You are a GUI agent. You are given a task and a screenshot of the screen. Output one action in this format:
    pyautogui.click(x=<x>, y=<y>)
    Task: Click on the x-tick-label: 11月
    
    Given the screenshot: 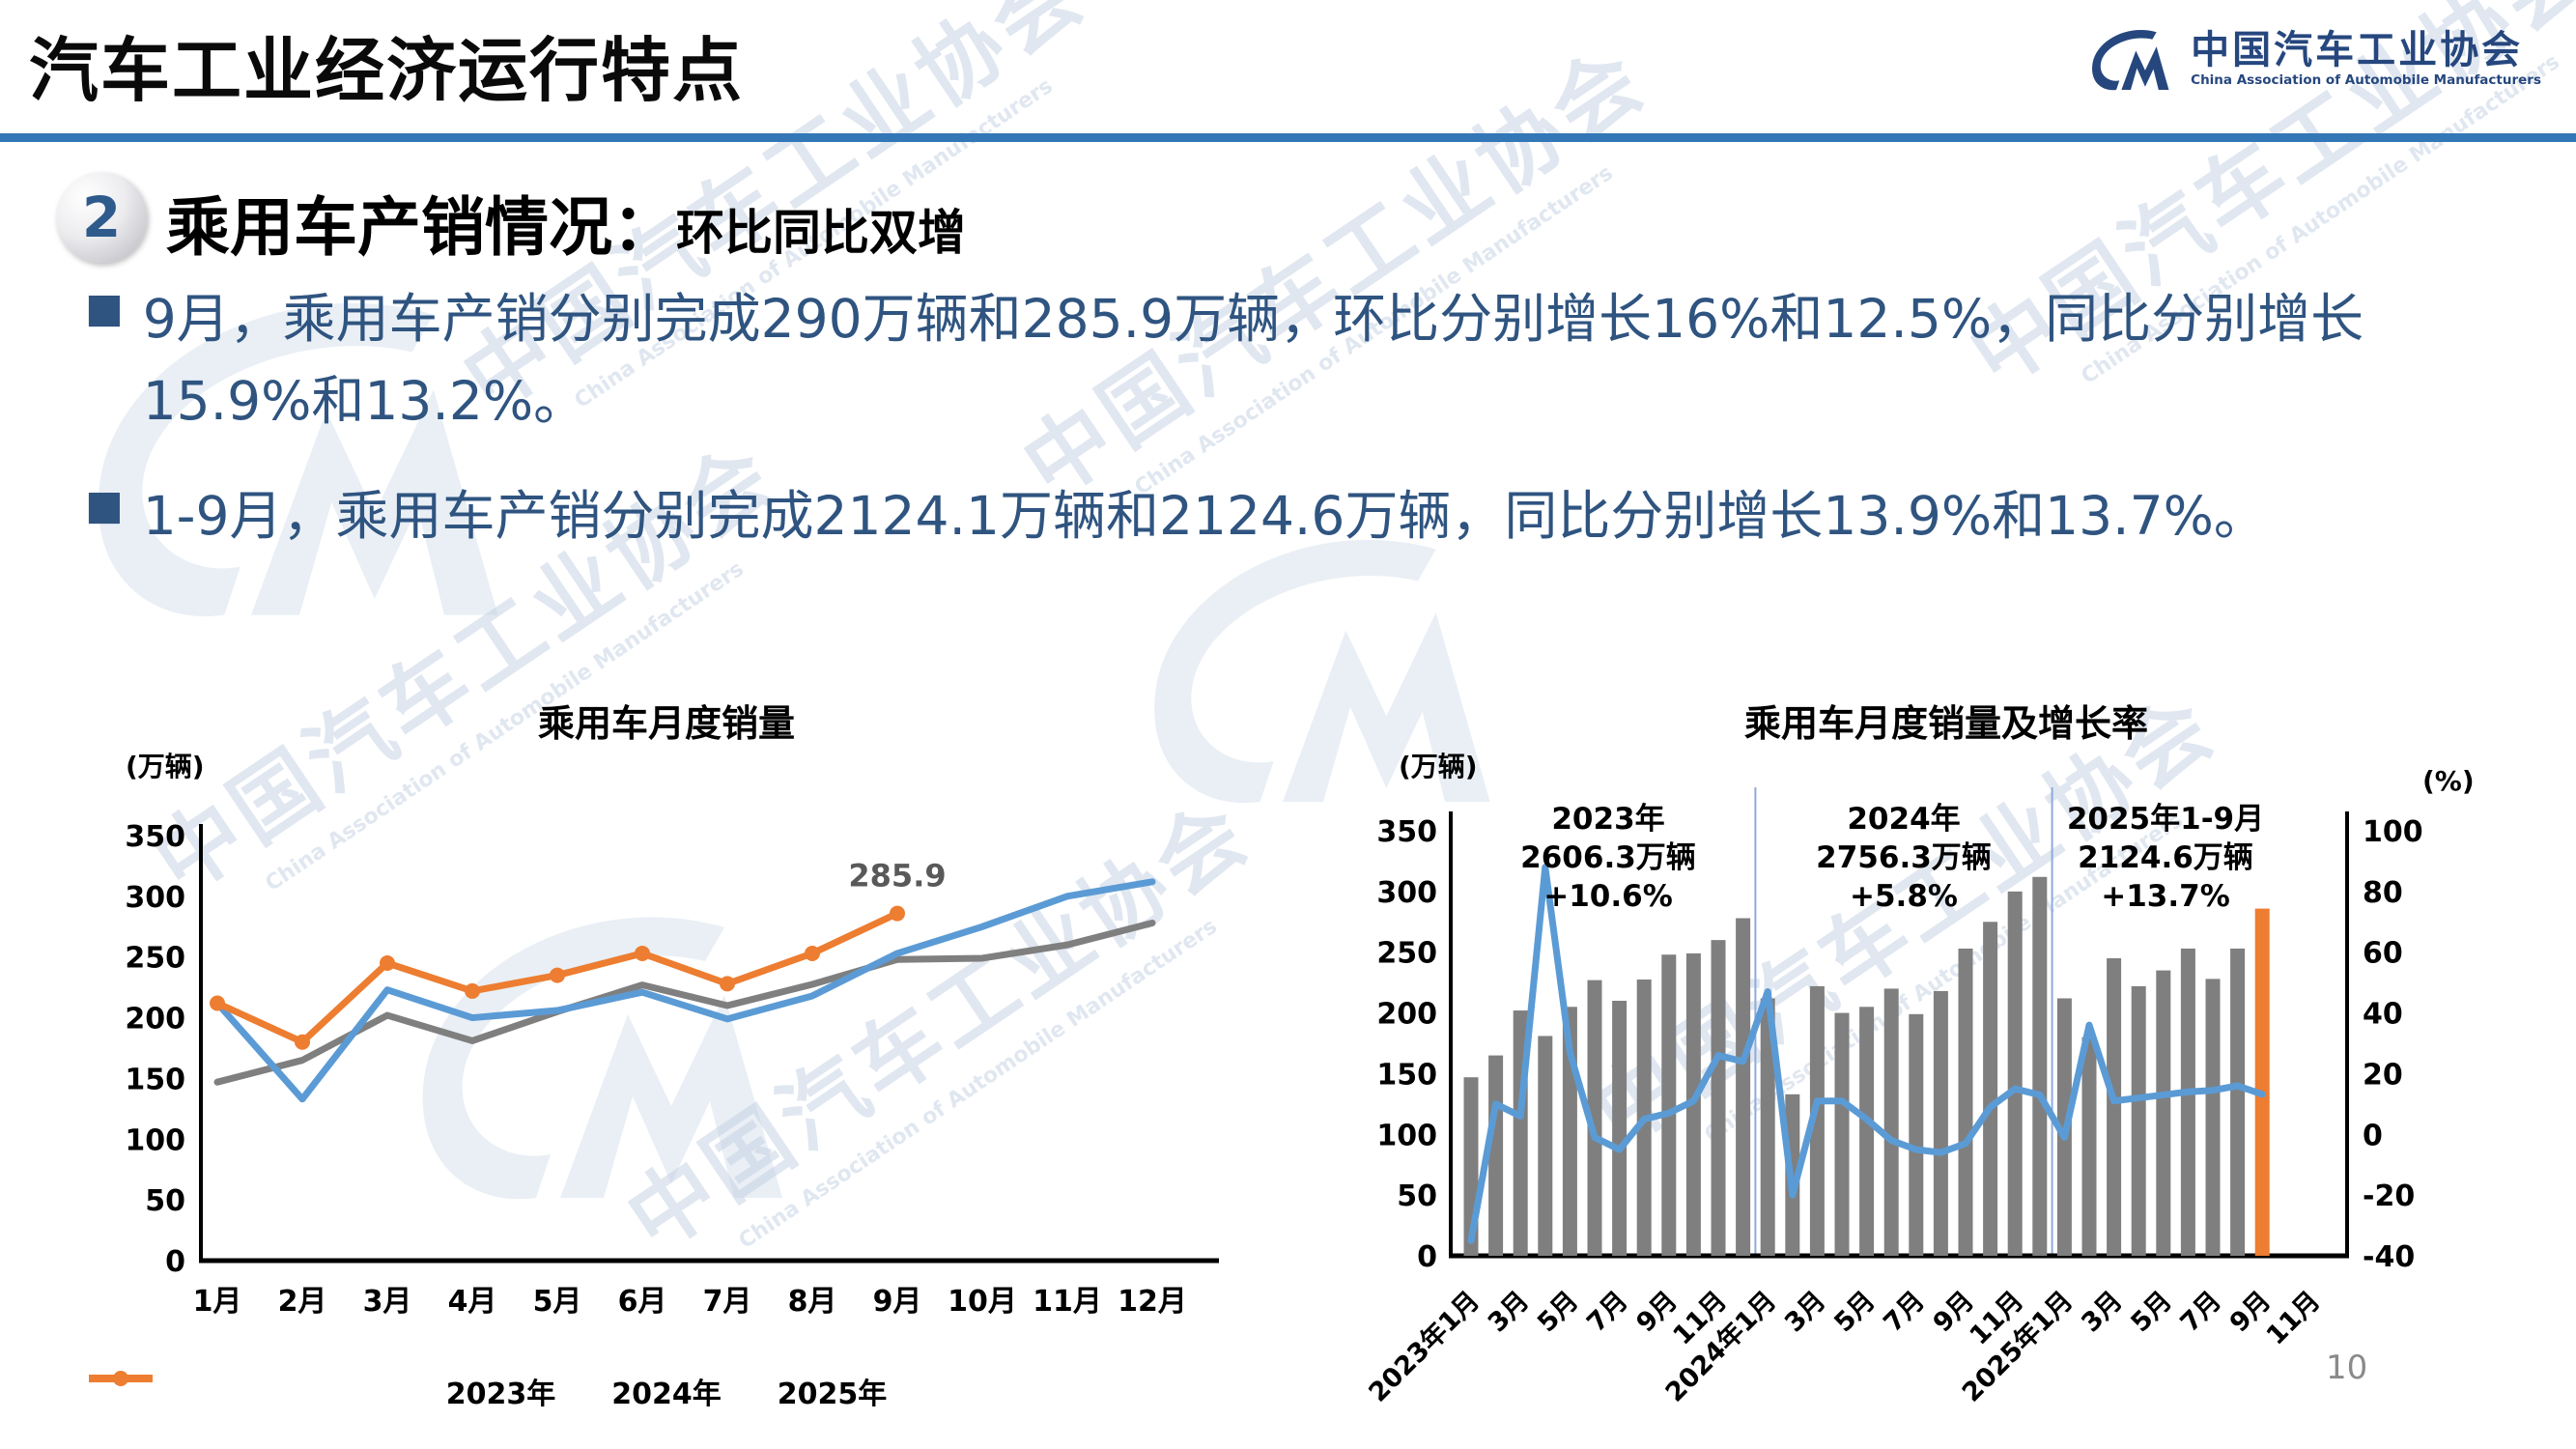 What is the action you would take?
    pyautogui.click(x=2294, y=1318)
    